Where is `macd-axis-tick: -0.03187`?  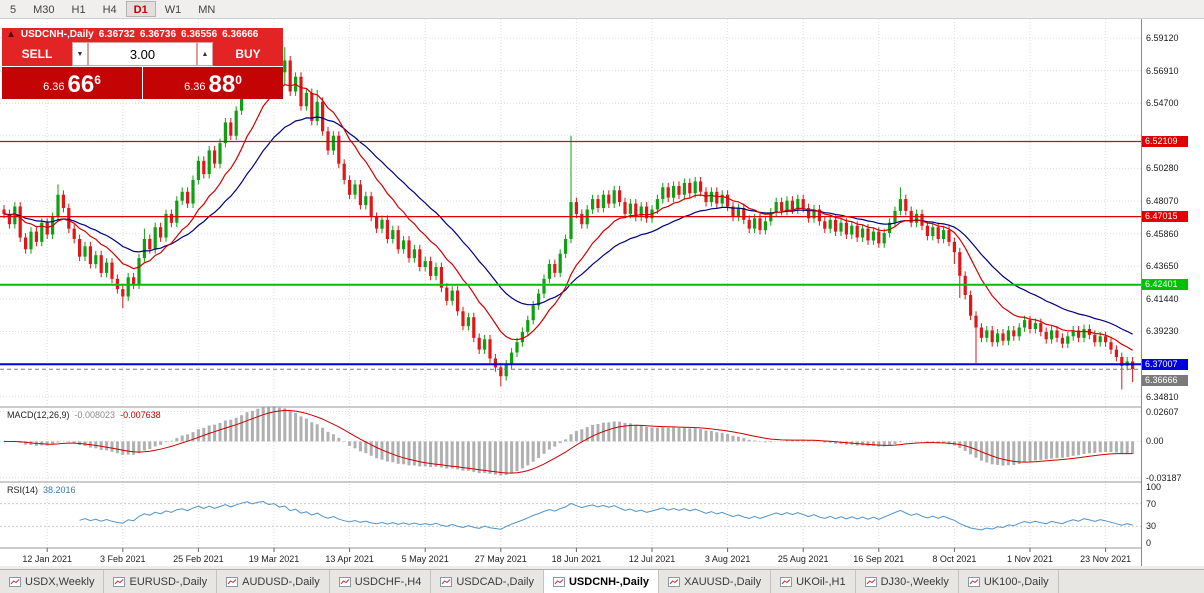
macd-axis-tick: -0.03187 is located at coordinates (1164, 477).